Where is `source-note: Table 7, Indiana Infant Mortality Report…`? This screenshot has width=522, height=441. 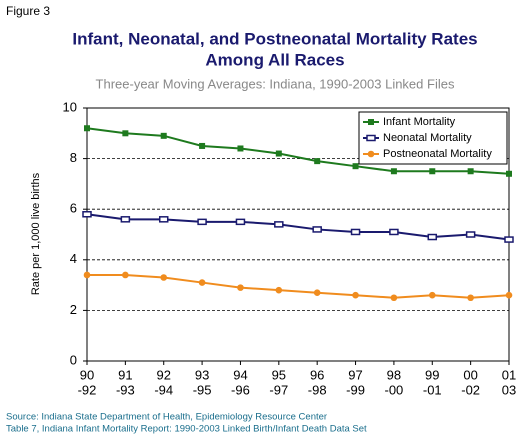
source-note: Table 7, Indiana Infant Mortality Report… is located at coordinates (186, 429).